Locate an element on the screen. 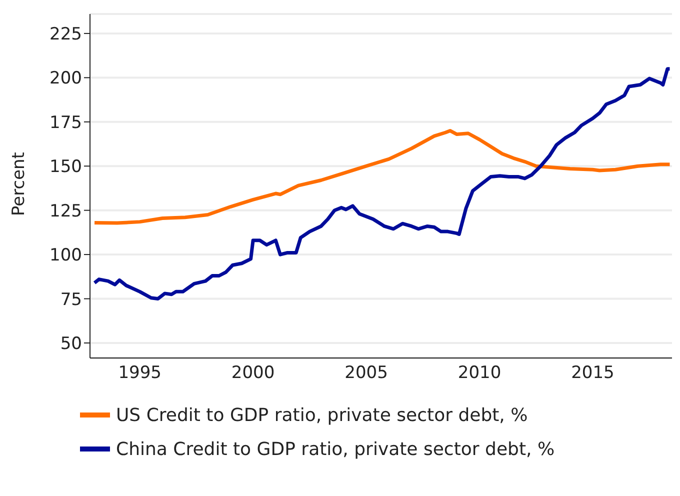 Image resolution: width=680 pixels, height=496 pixels. y-tick-label: 50 is located at coordinates (71, 344).